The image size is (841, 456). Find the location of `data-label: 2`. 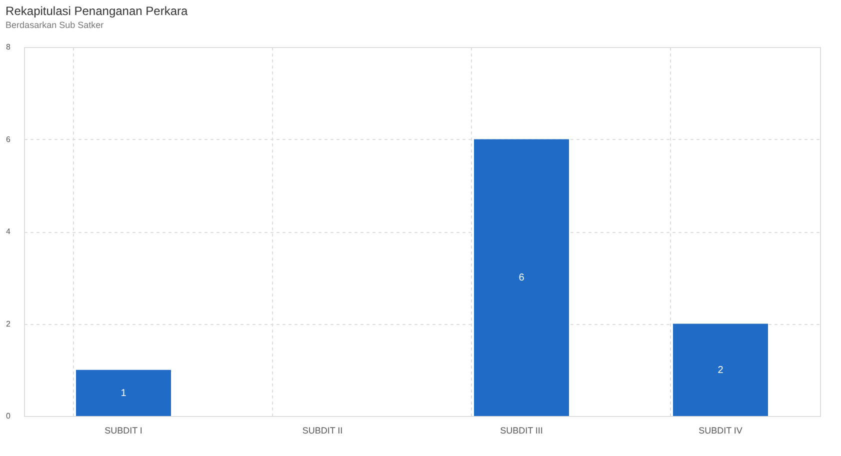

data-label: 2 is located at coordinates (721, 370).